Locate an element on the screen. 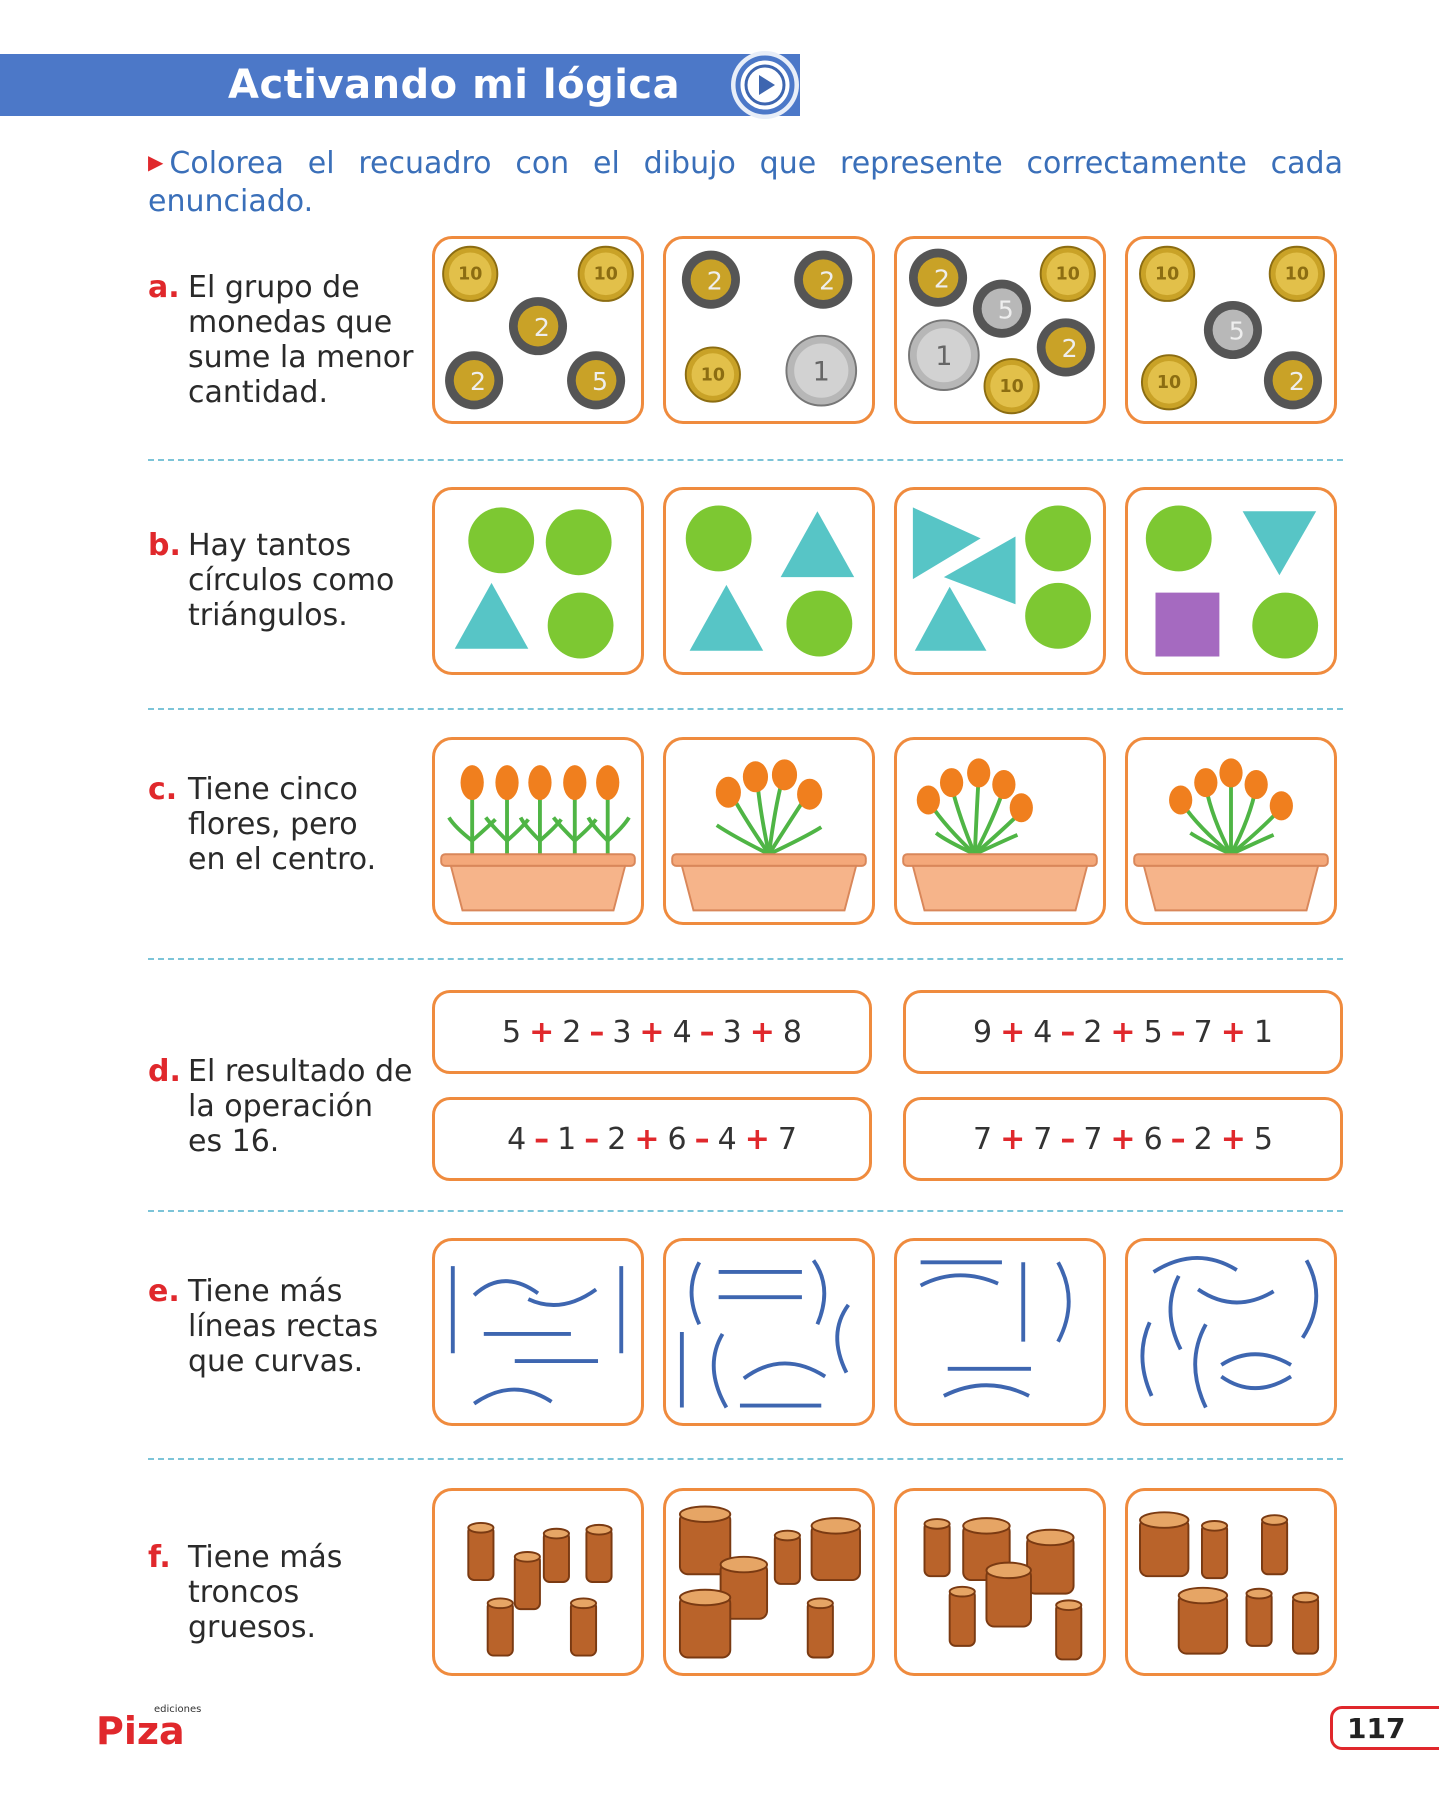  option-b2-box is located at coordinates (769, 581).